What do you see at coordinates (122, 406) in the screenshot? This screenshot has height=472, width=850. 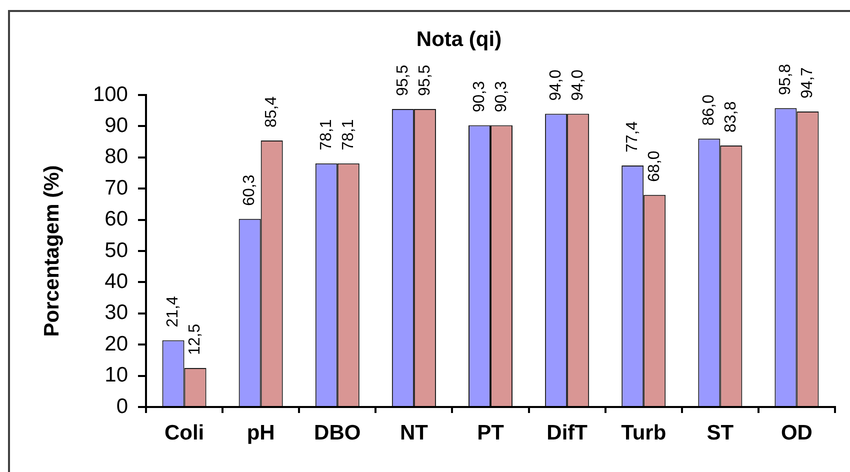 I see `y-tick-label: 0` at bounding box center [122, 406].